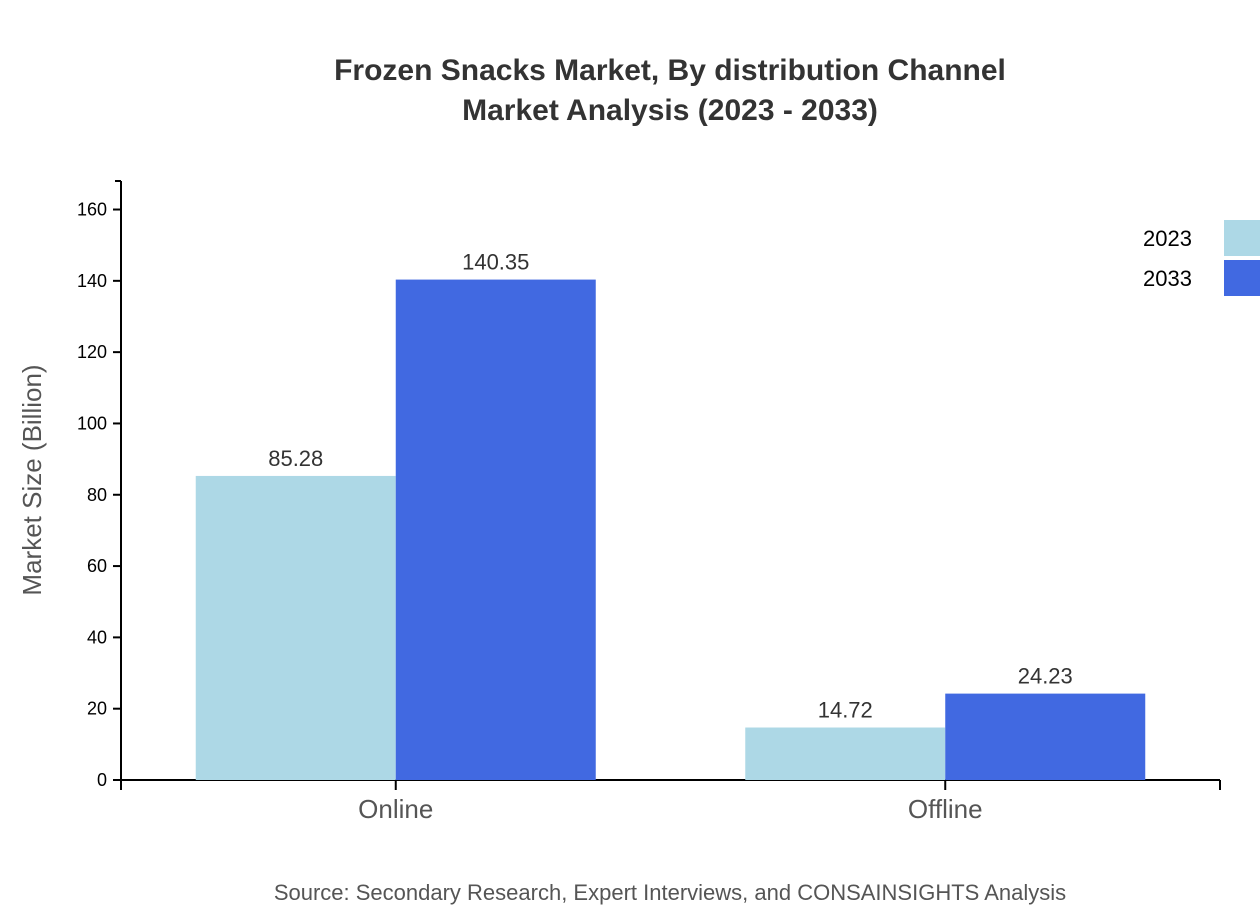 The width and height of the screenshot is (1260, 920). Describe the element at coordinates (92, 423) in the screenshot. I see `y-tick-label: 100` at that location.